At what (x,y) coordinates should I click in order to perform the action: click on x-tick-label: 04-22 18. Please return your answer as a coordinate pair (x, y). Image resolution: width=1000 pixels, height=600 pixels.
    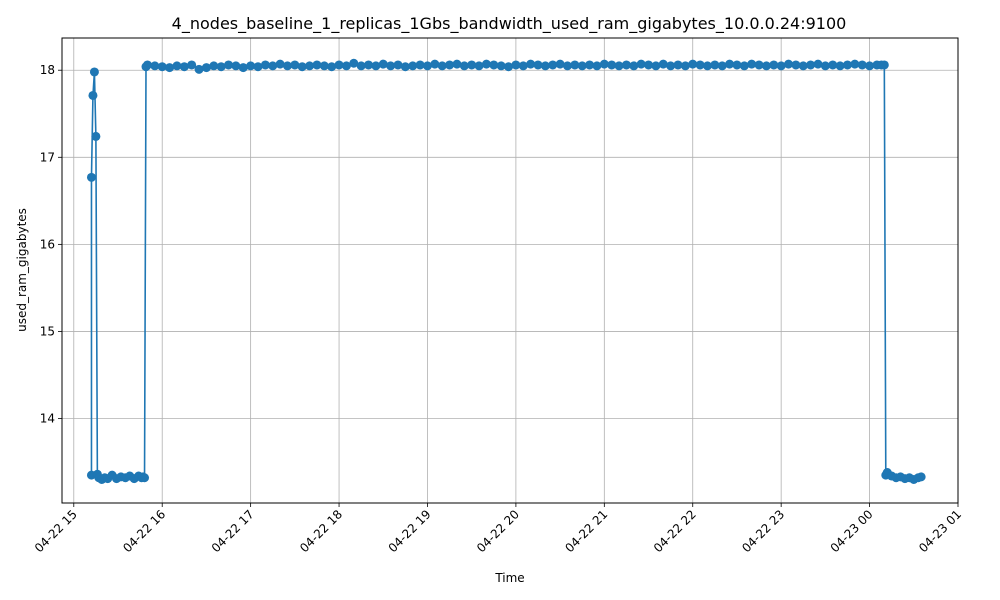
    Looking at the image, I should click on (321, 531).